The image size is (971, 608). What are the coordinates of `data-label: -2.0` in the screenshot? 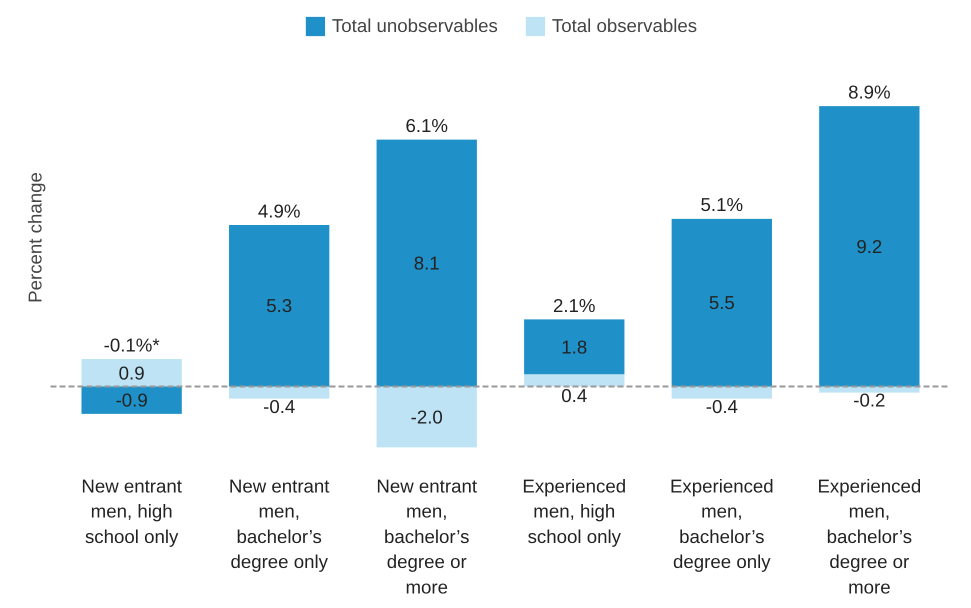 It's located at (426, 417).